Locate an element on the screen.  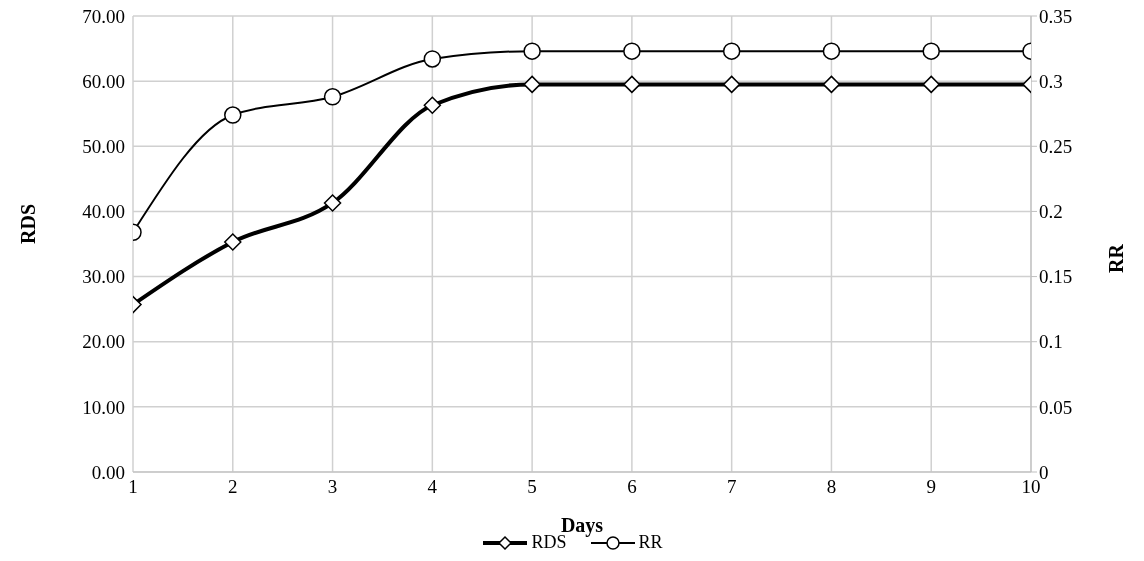
y2-tick-label: 0.25 is located at coordinates (1056, 147).